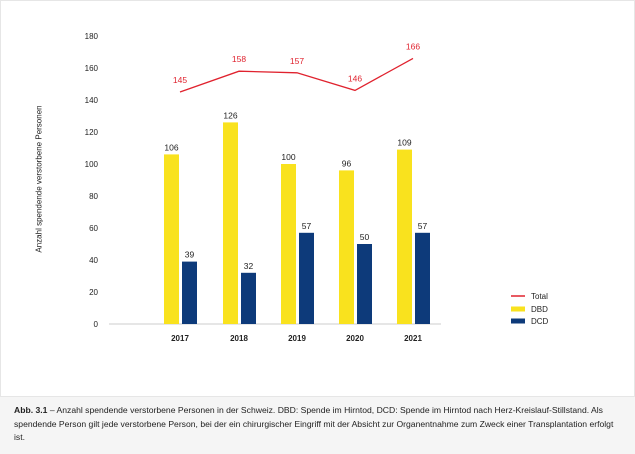  I want to click on legend: Total DBD DCD, so click(530, 309).